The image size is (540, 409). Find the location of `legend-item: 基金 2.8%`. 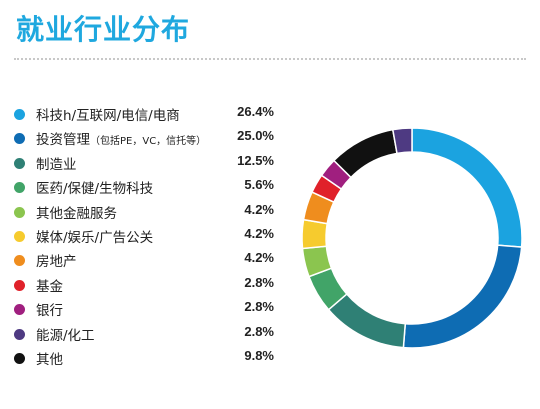

legend-item: 基金 2.8% is located at coordinates (145, 287).